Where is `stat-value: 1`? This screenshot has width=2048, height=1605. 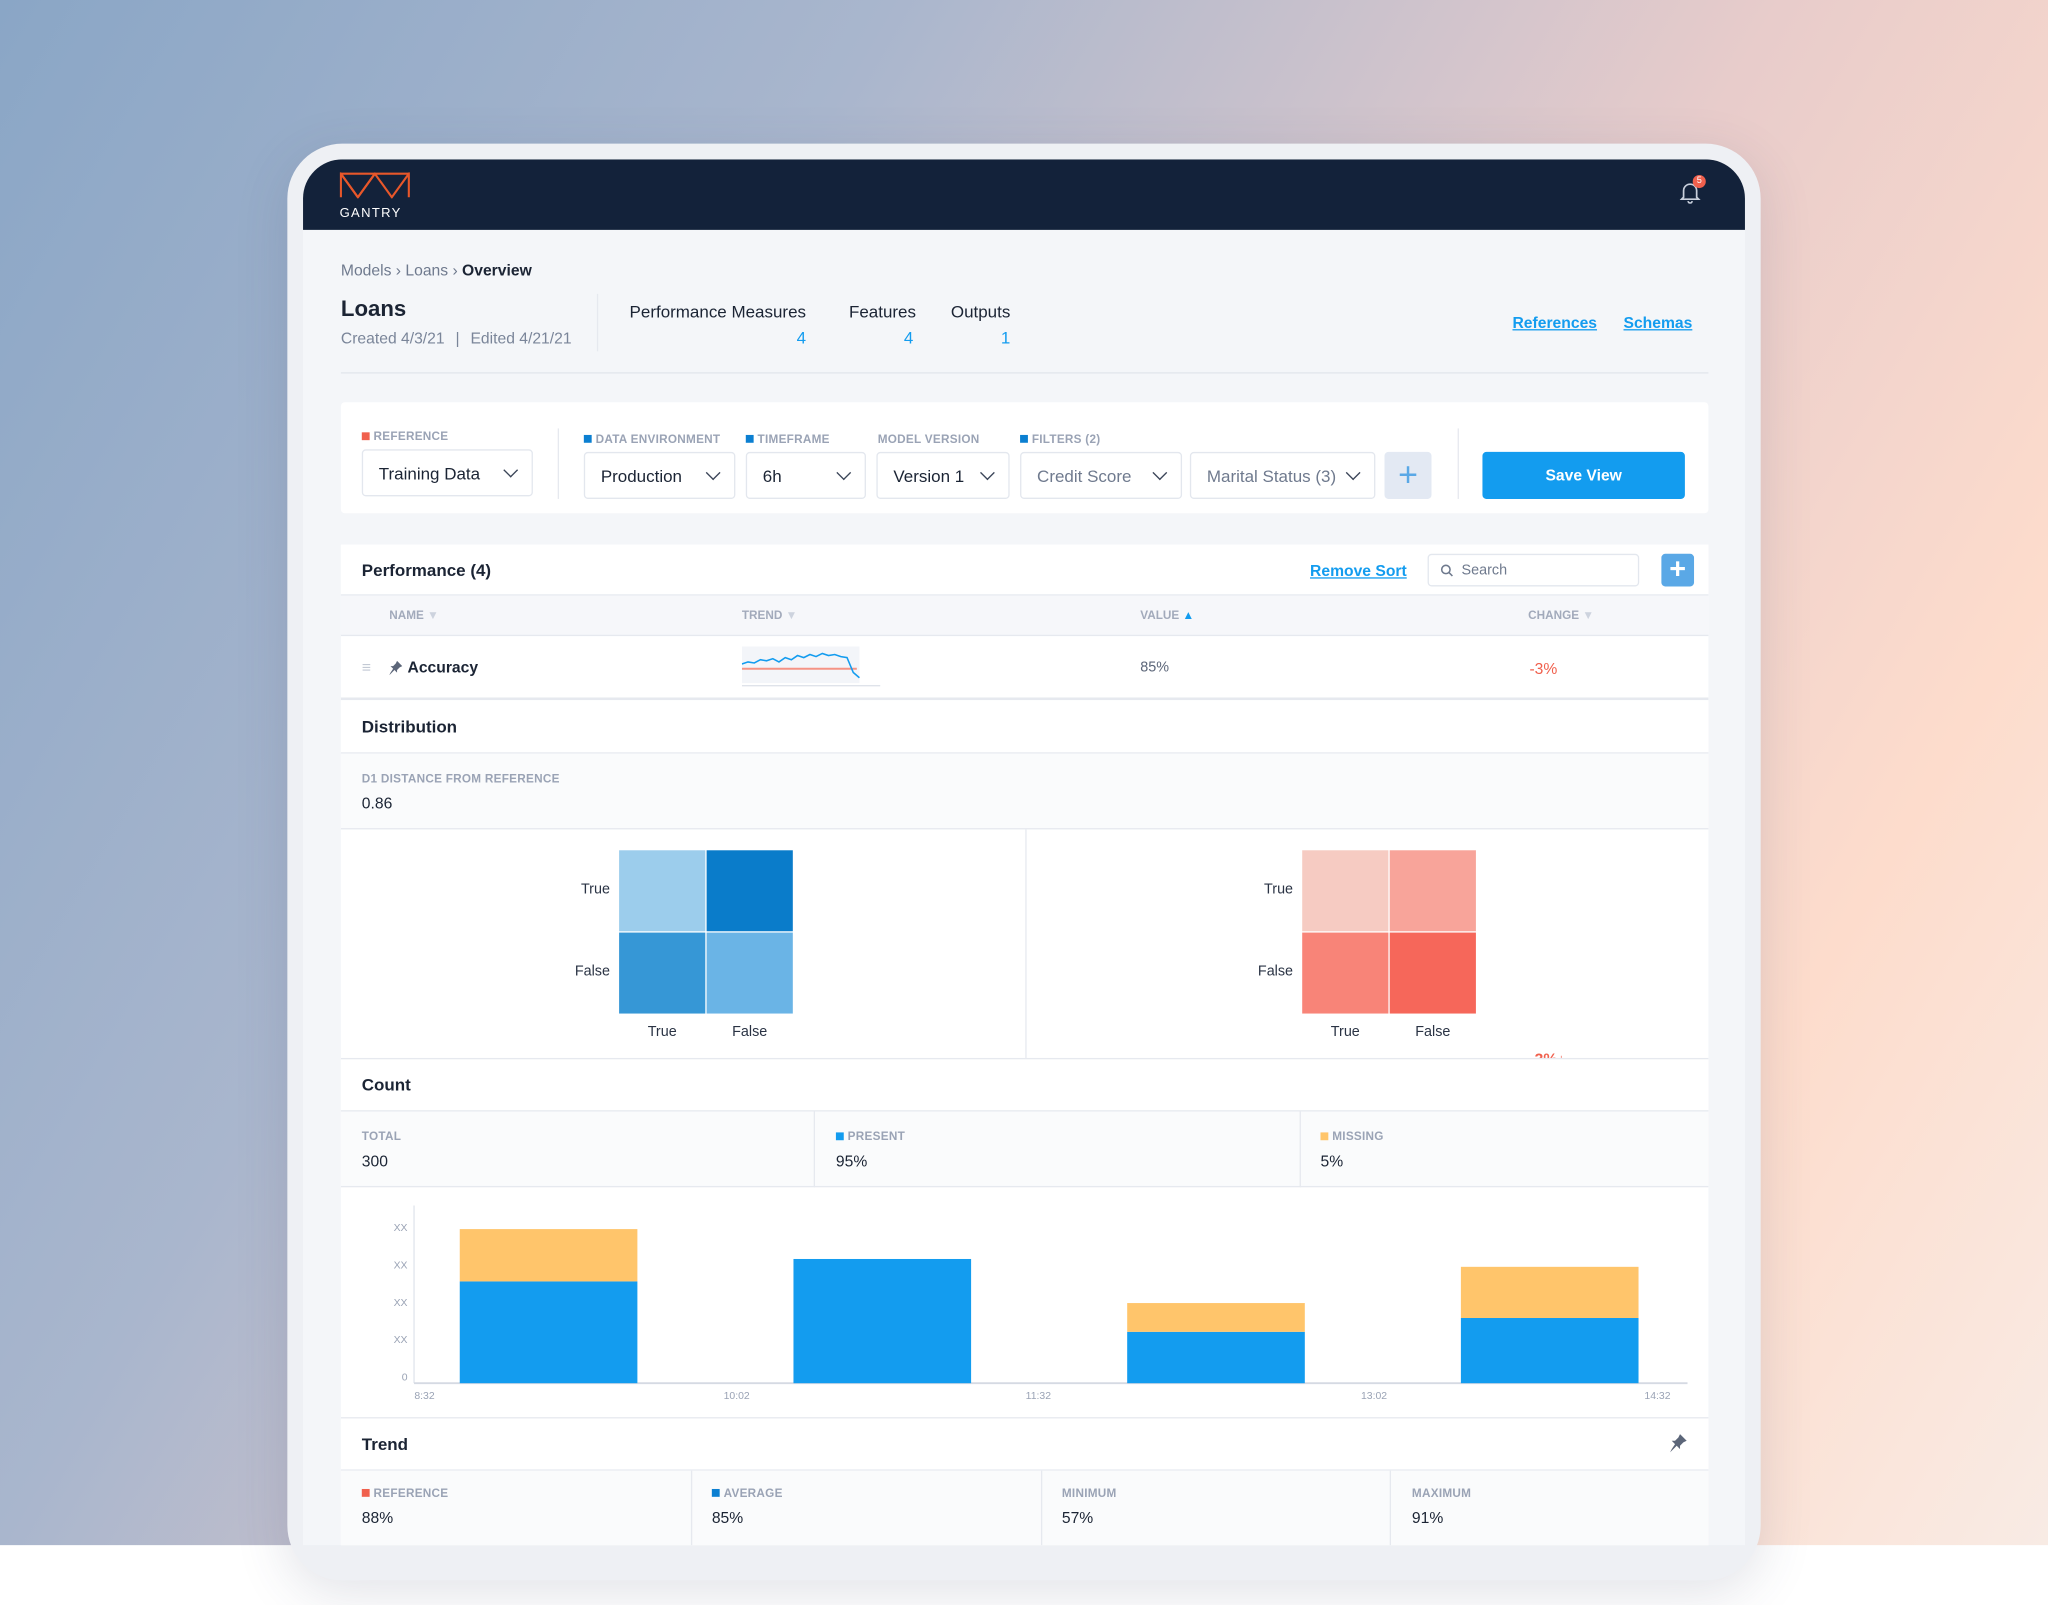 stat-value: 1 is located at coordinates (1005, 337).